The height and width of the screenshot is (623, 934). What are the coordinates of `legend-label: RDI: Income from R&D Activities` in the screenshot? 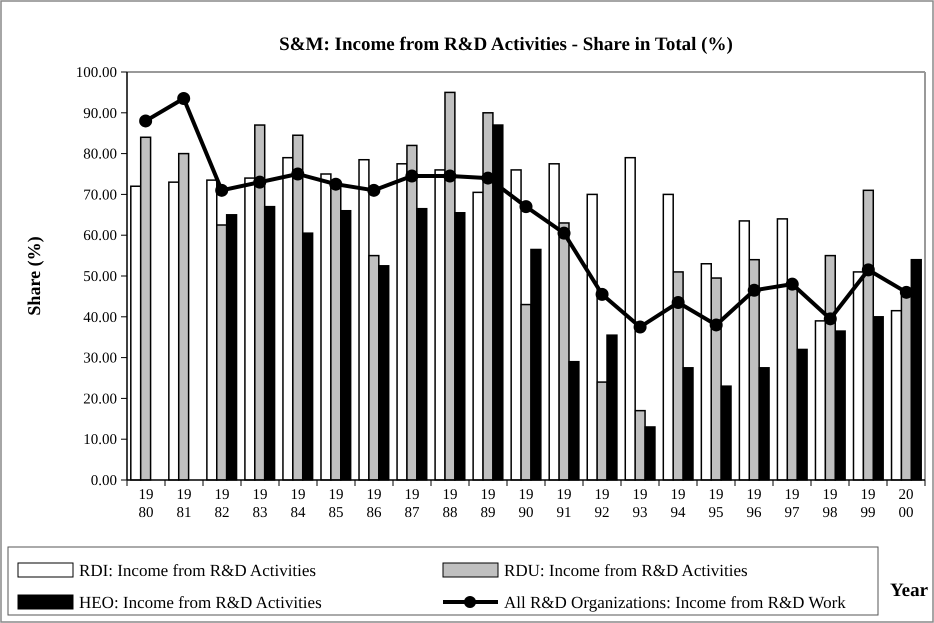 It's located at (197, 570).